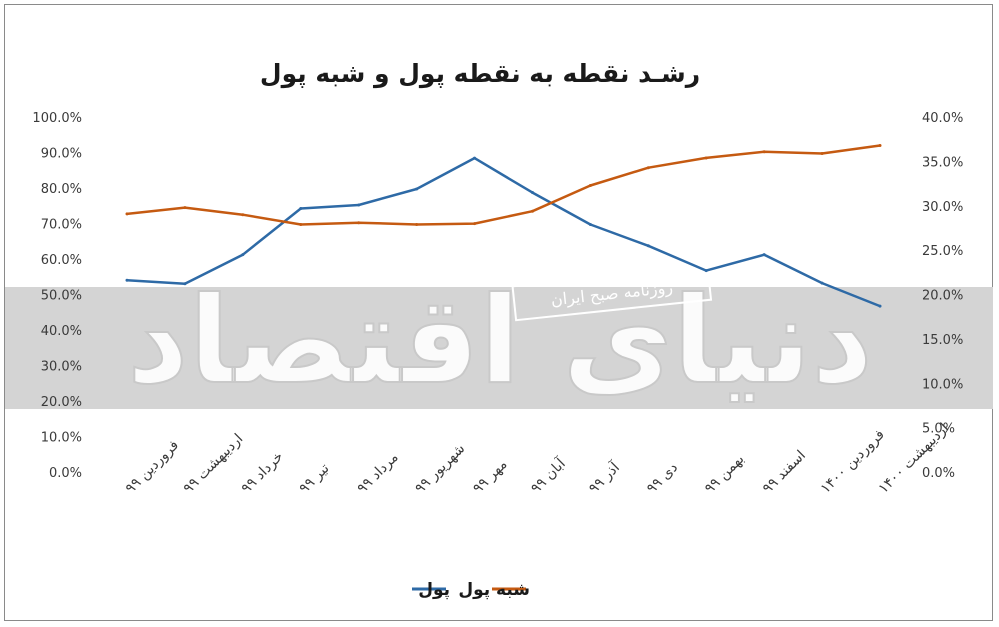 This screenshot has height=627, width=999. I want to click on right-tick-label: 0.0%, so click(938, 473).